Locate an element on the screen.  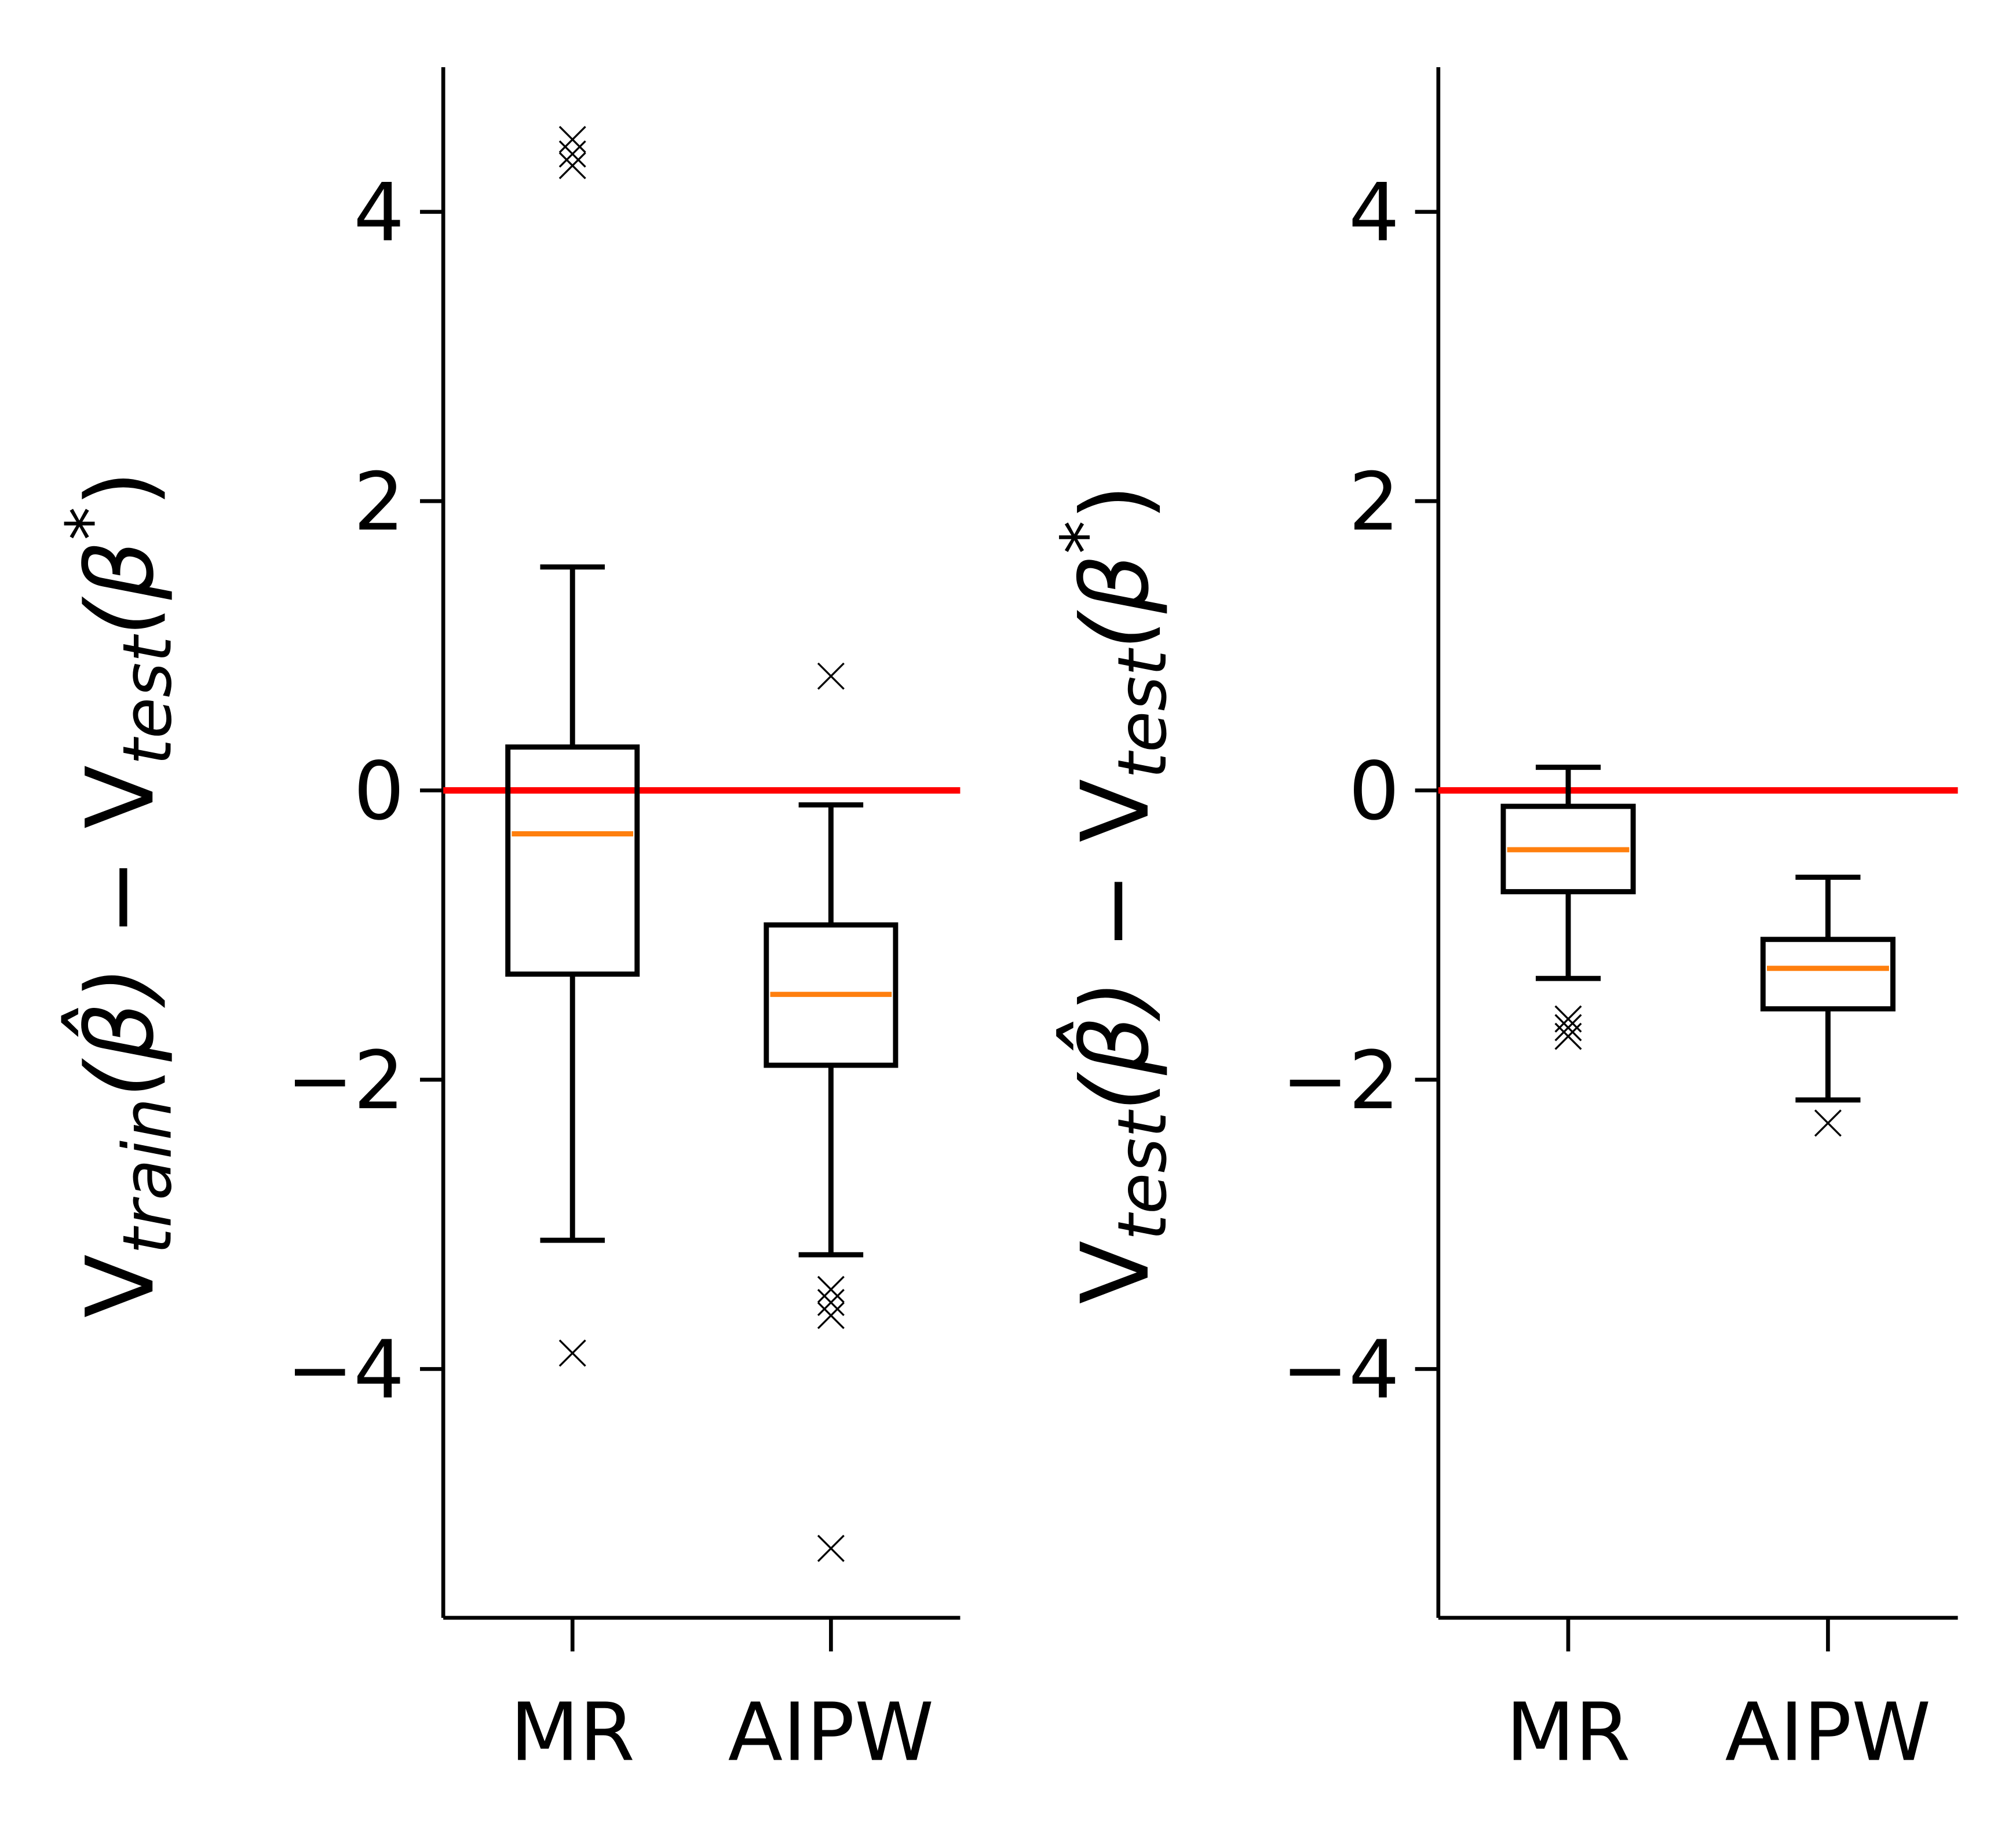
y-axis-label: Vtest(β̂) − Vtest(β*) is located at coordinates (1115, 894).